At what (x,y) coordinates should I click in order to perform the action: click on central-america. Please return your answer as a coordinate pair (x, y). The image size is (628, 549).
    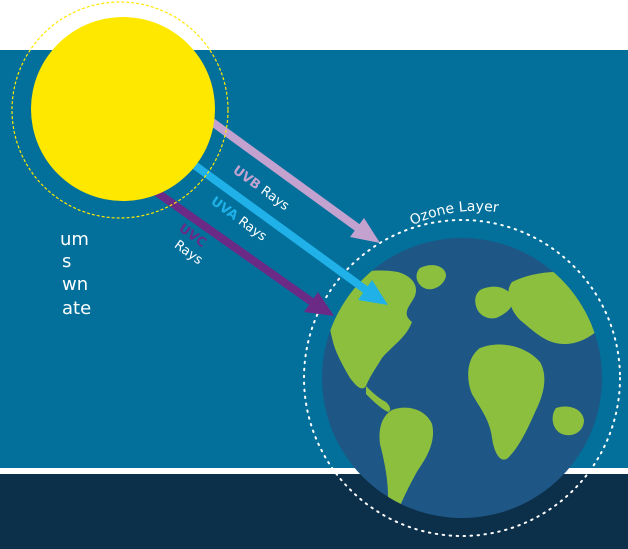
    Looking at the image, I should click on (378, 399).